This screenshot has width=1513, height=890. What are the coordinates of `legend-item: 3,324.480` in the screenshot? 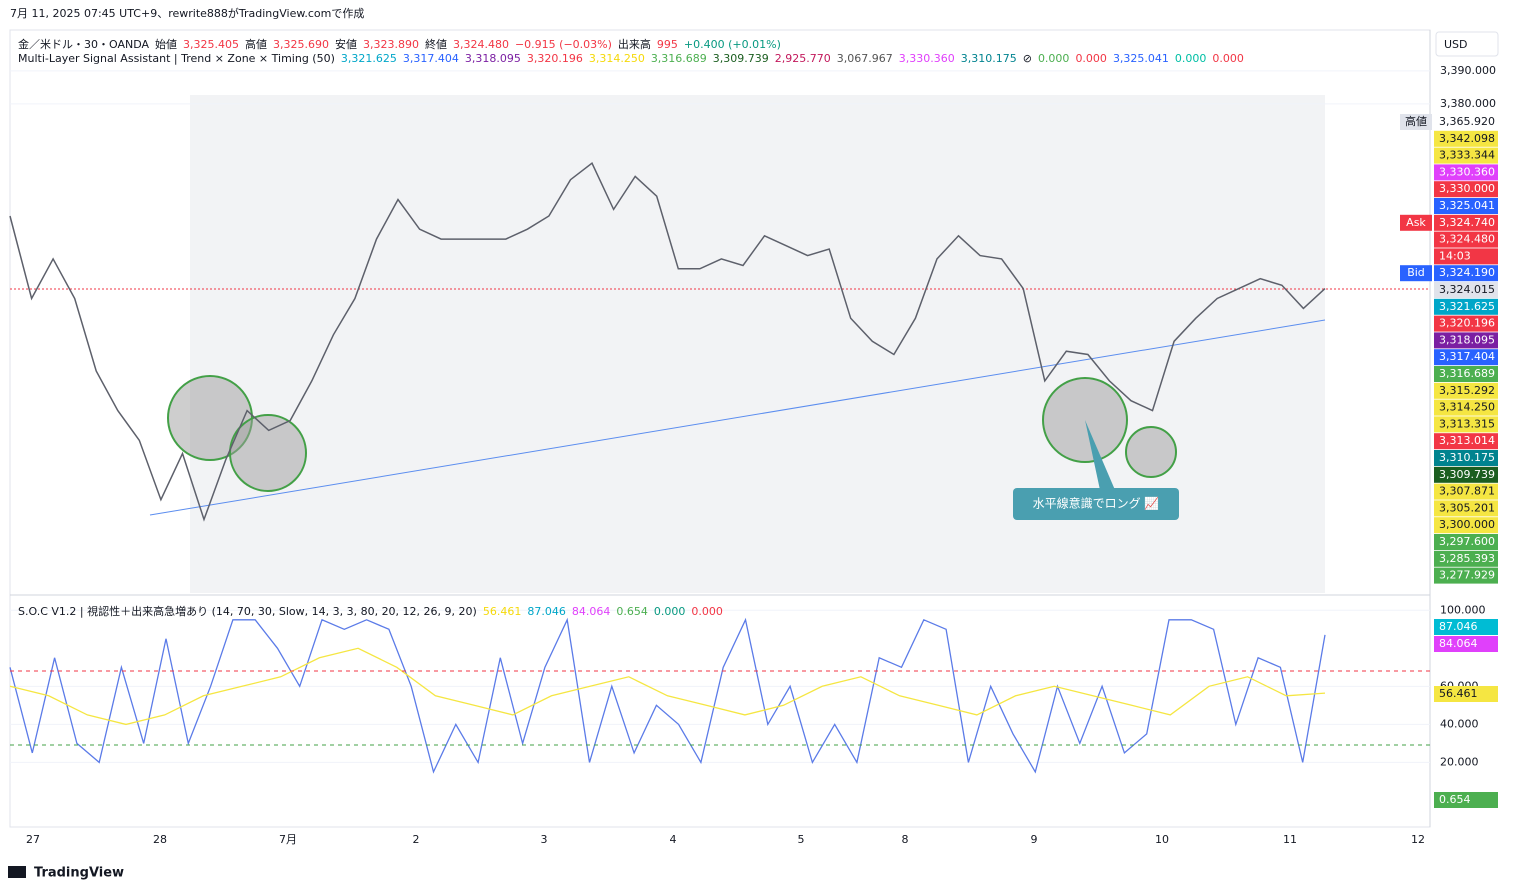 It's located at (480, 44).